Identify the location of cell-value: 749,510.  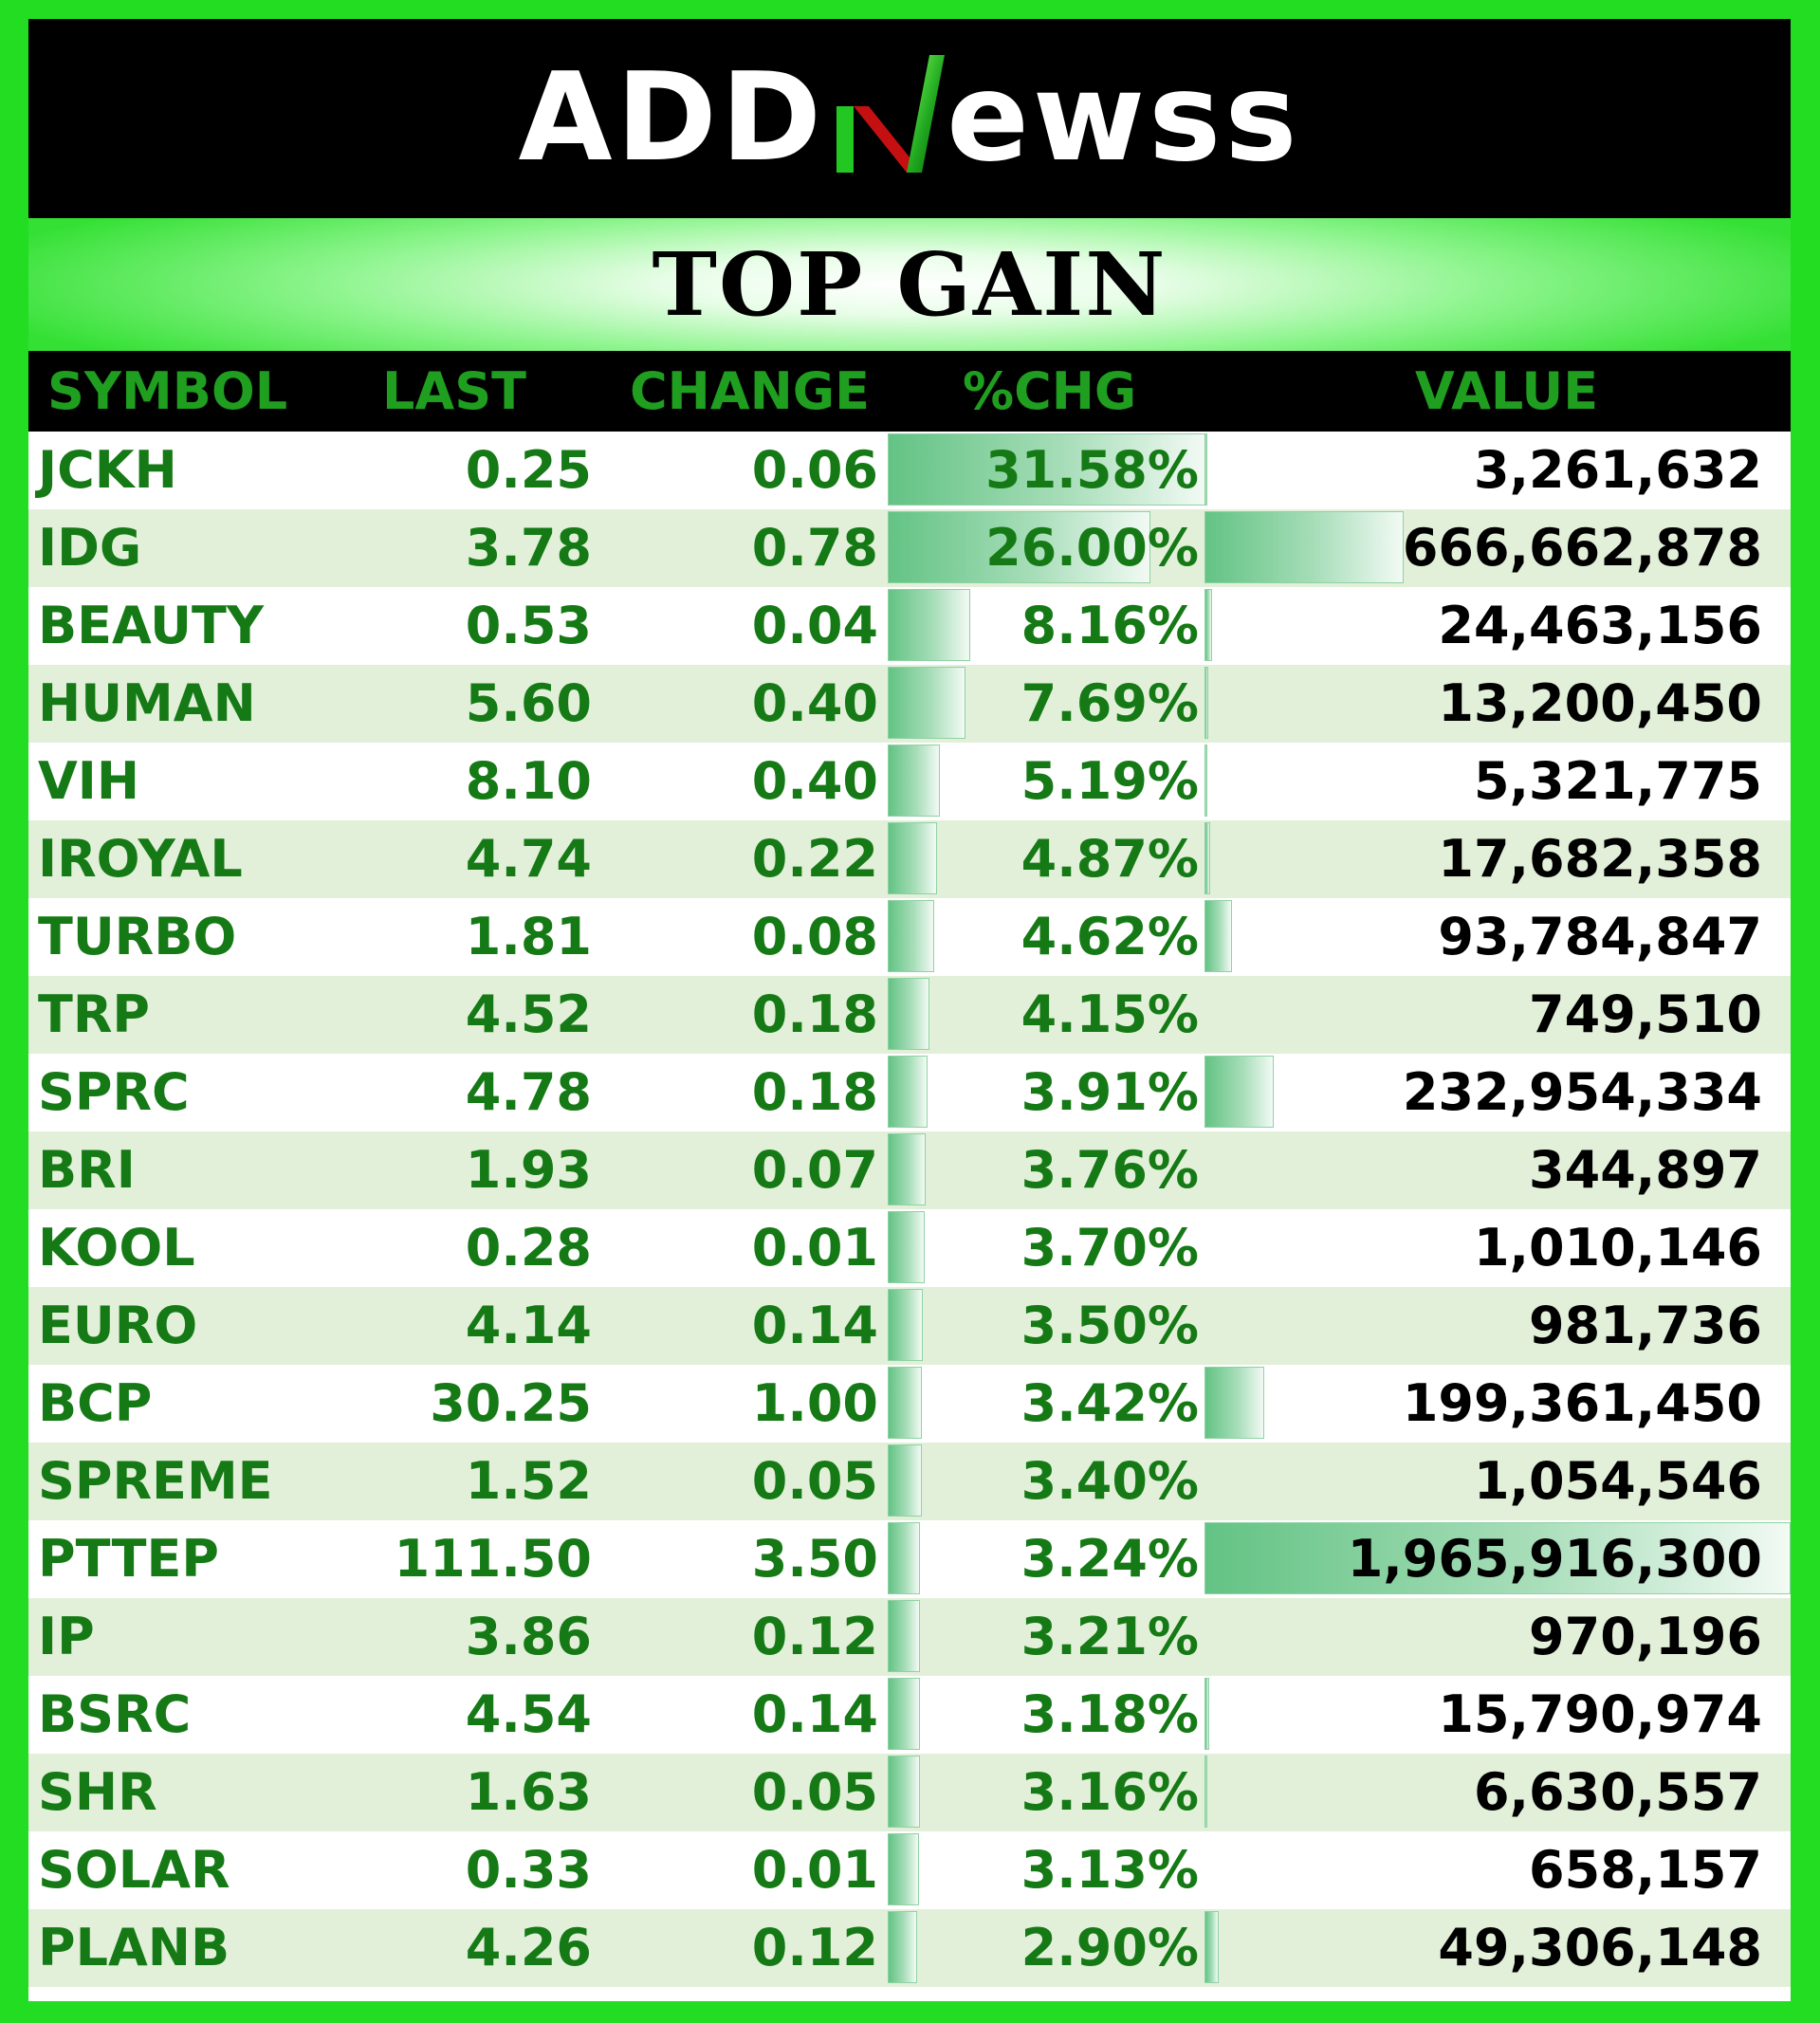
(1646, 1014).